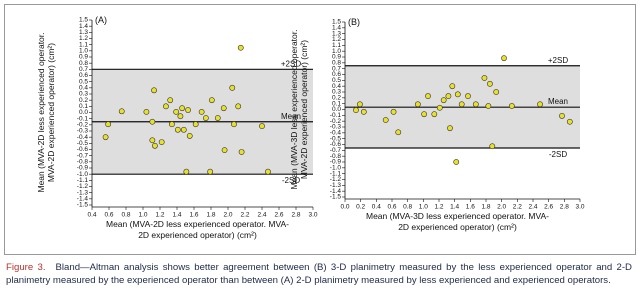 This screenshot has width=640, height=303. I want to click on x-tick-label: 2.8, so click(295, 215).